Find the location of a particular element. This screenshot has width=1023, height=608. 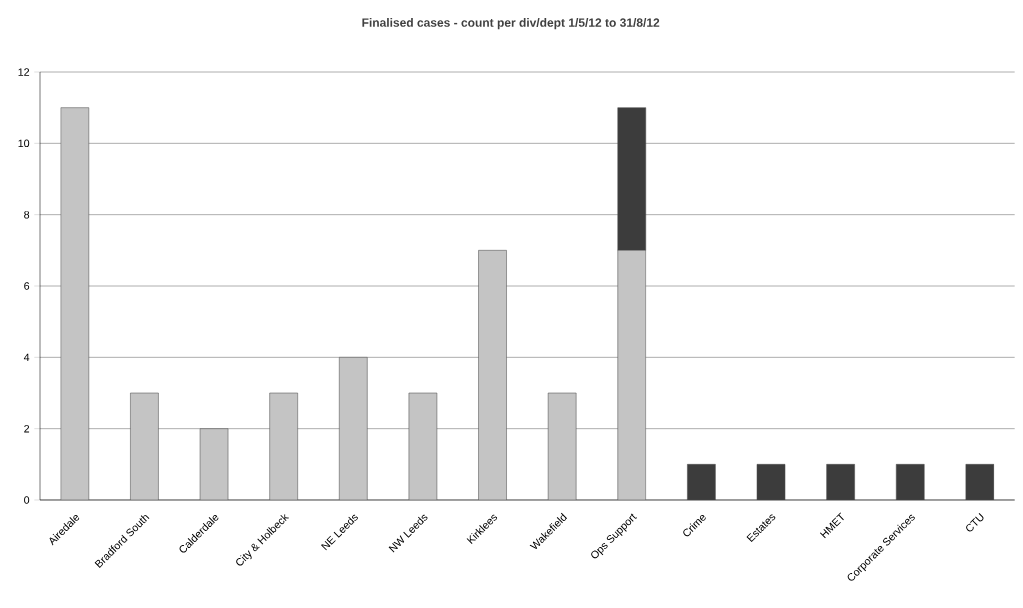

y-tick-label: 12 is located at coordinates (24, 72).